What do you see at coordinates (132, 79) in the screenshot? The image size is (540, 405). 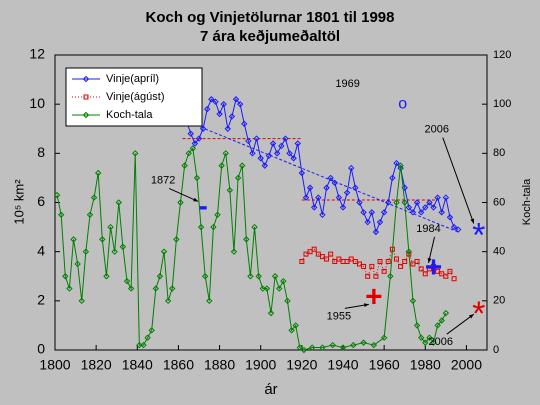 I see `legend-label: Vinje(apríl)` at bounding box center [132, 79].